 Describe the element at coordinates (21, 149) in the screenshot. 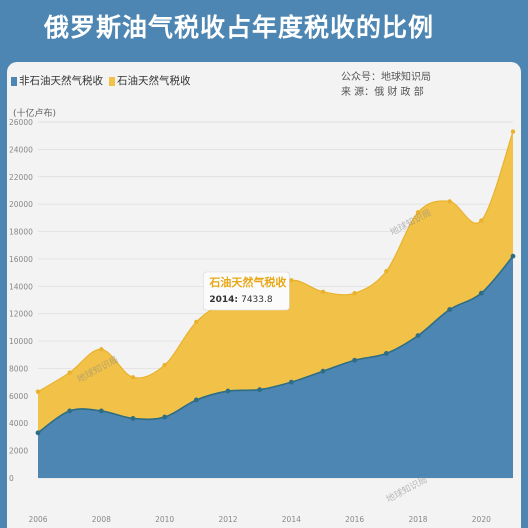

I see `y-tick-label: 24000` at that location.